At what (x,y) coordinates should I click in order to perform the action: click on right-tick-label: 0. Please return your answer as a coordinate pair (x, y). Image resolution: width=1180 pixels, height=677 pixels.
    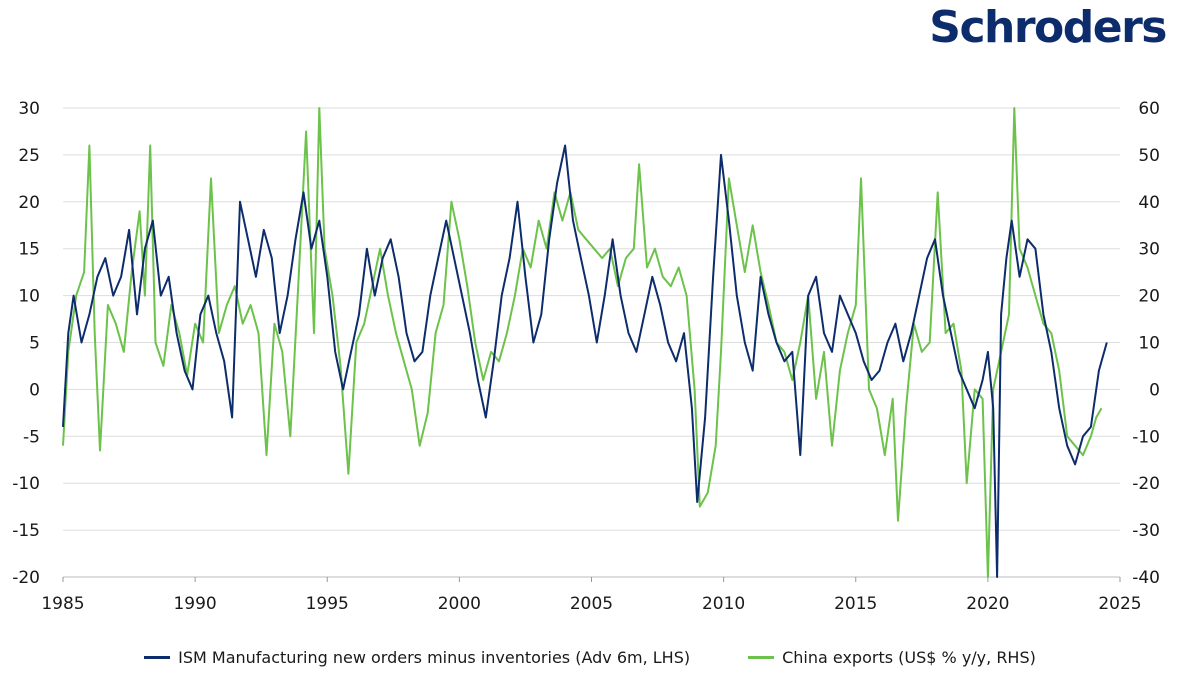
    Looking at the image, I should click on (1154, 390).